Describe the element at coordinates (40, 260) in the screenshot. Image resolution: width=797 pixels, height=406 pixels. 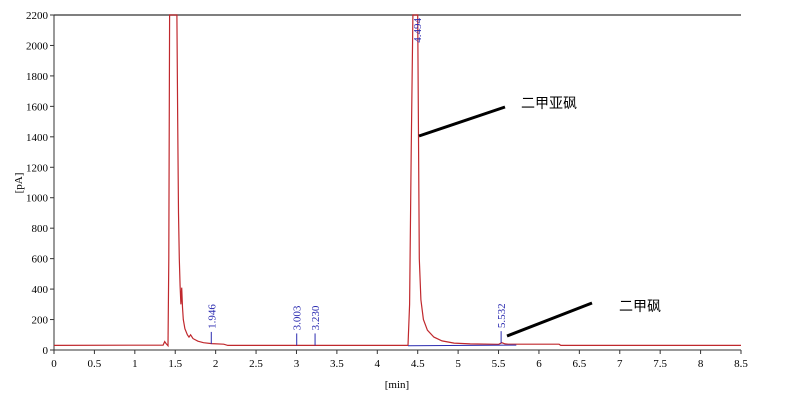
I see `y-tick-label: 600` at that location.